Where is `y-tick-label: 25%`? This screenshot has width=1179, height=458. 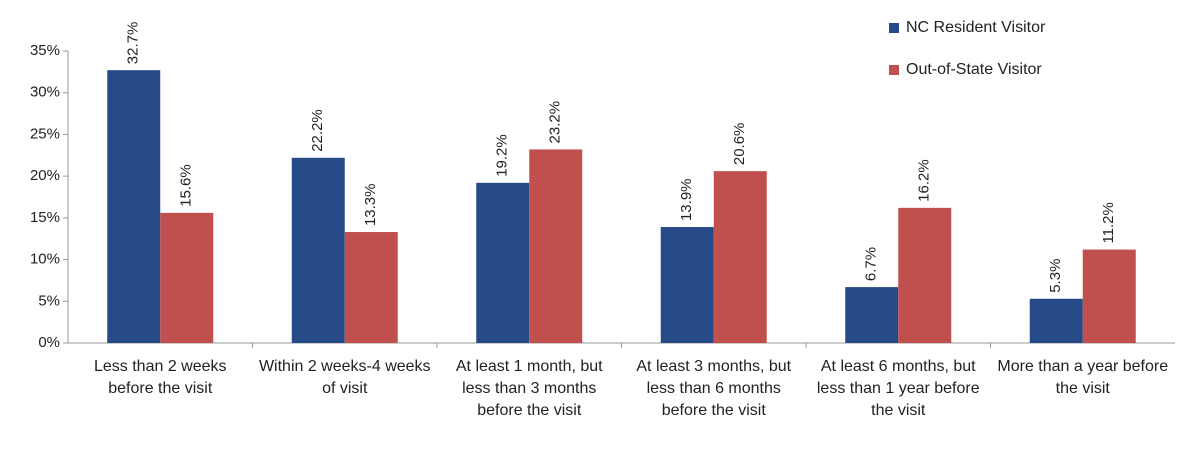 y-tick-label: 25% is located at coordinates (45, 133).